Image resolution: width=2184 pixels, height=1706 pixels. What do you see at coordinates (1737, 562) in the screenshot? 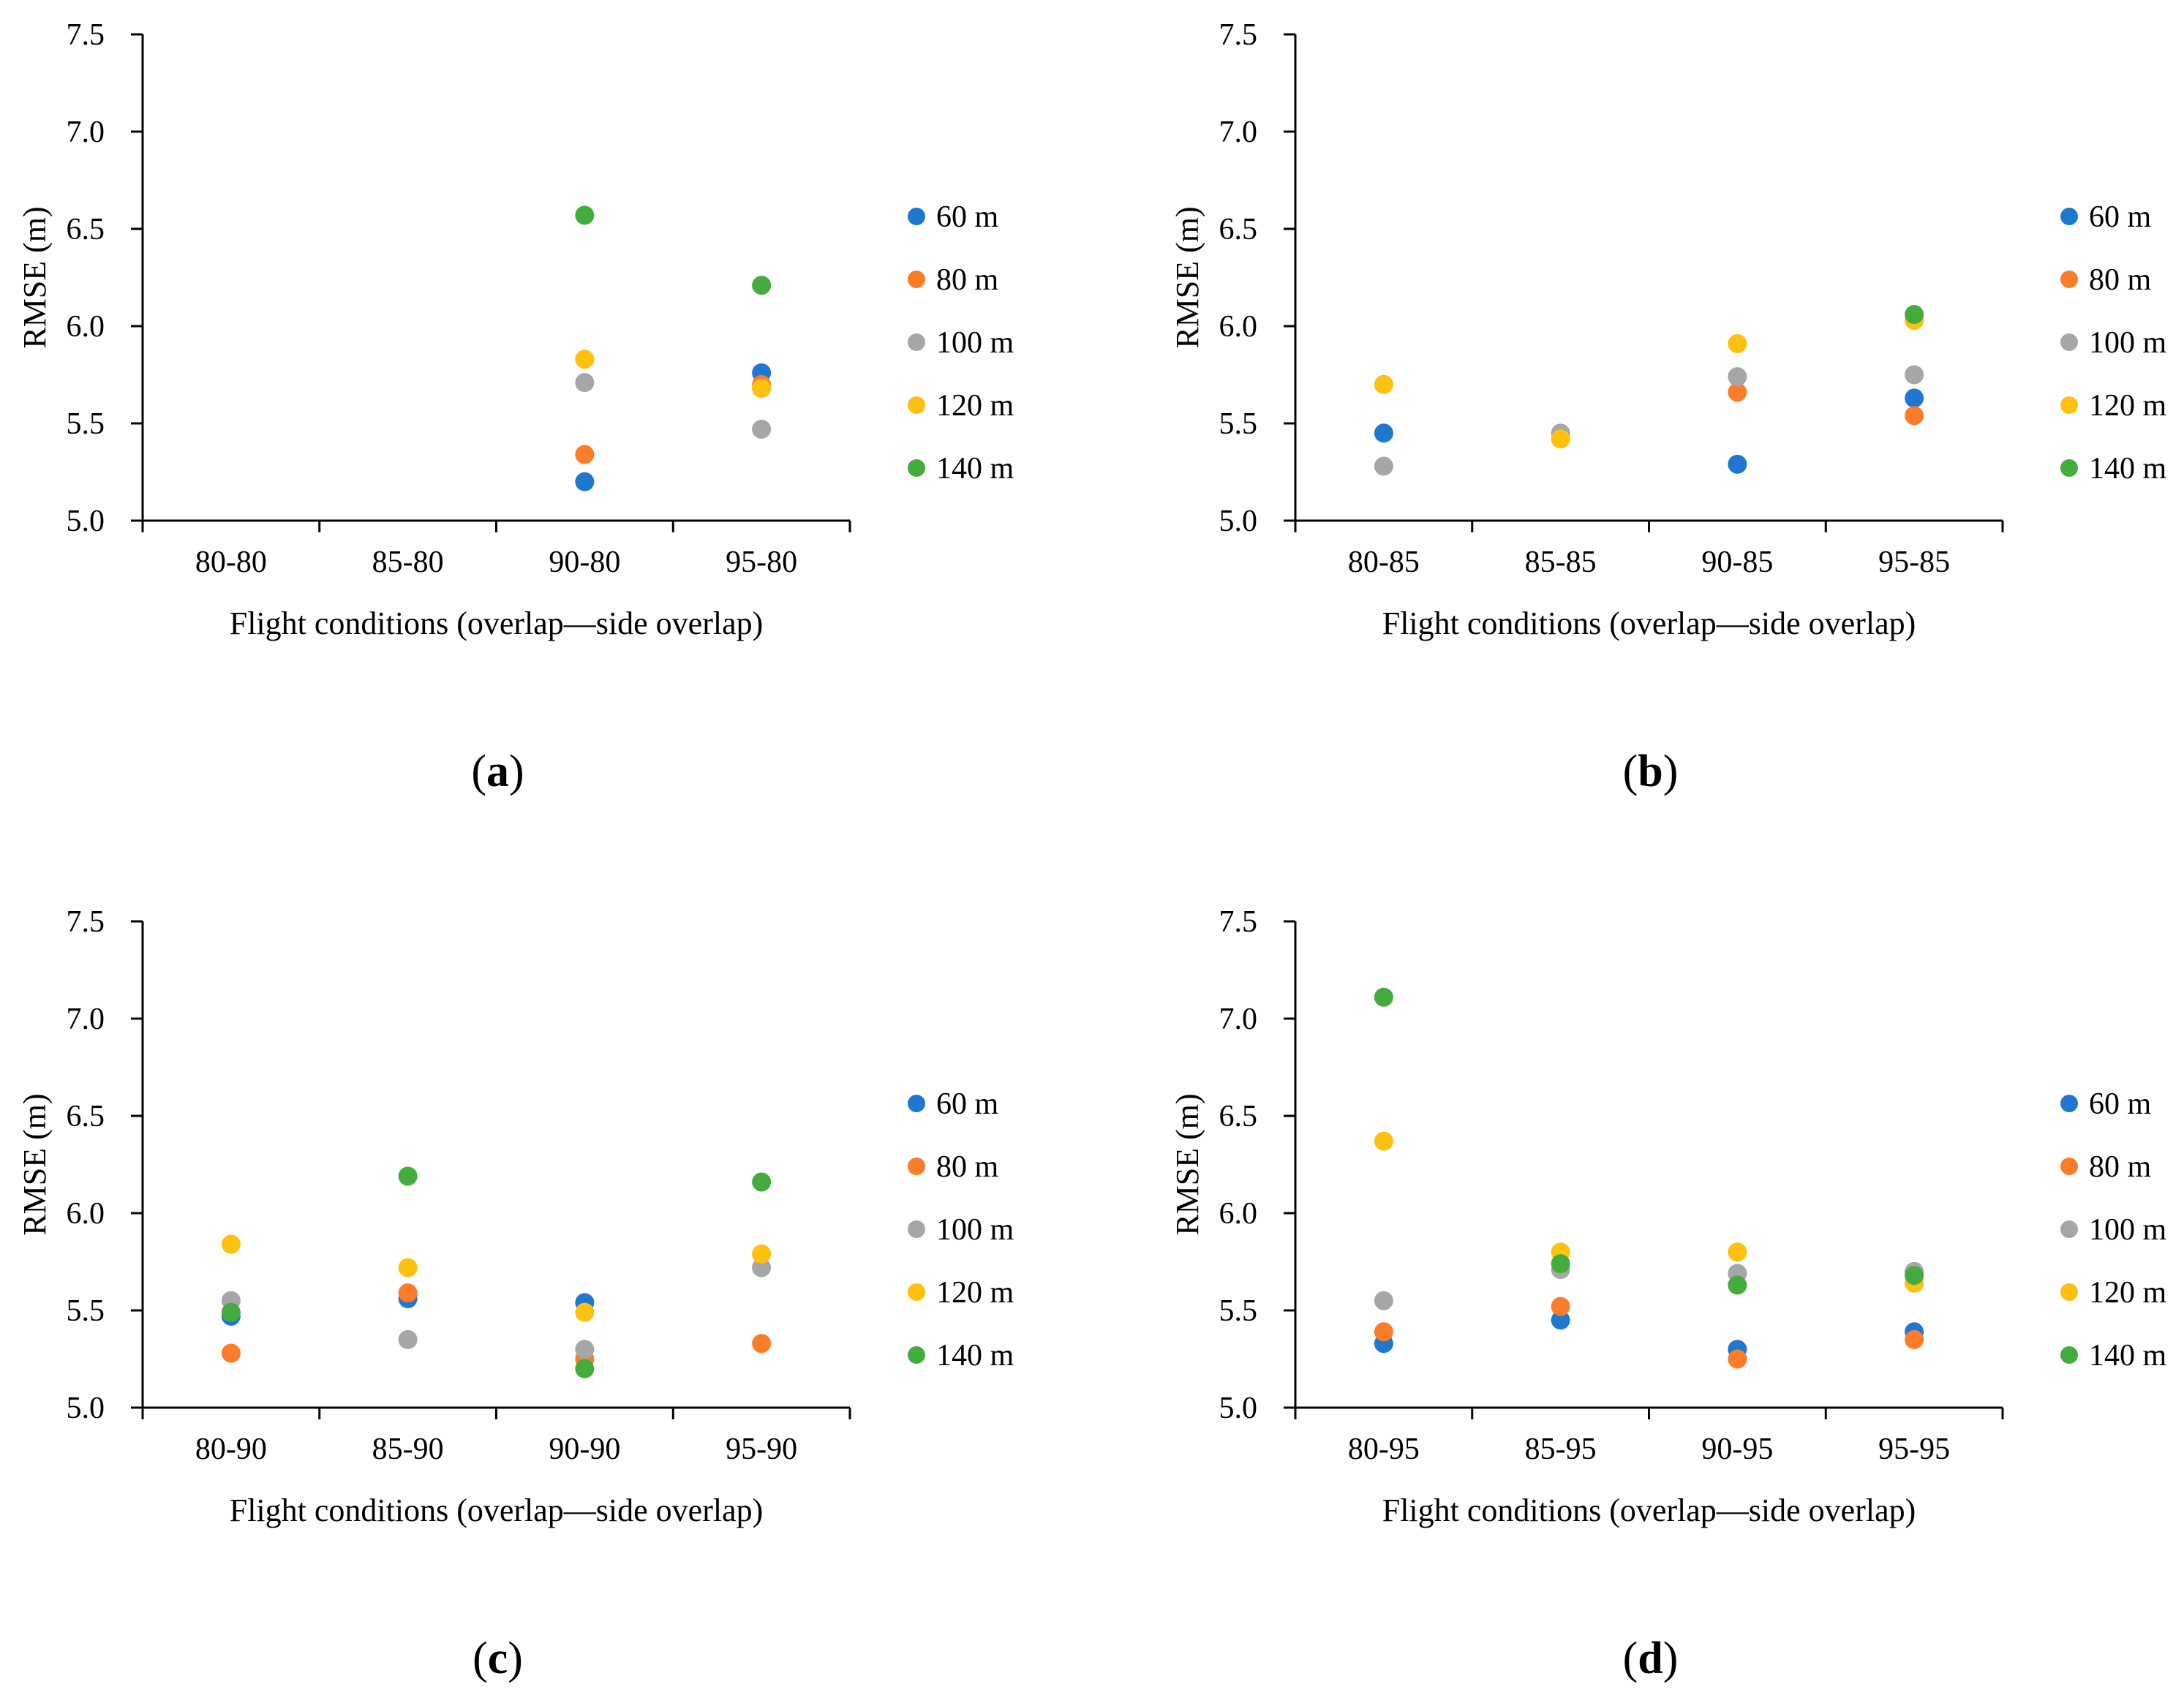
I see `x-tick-label: 90-85` at bounding box center [1737, 562].